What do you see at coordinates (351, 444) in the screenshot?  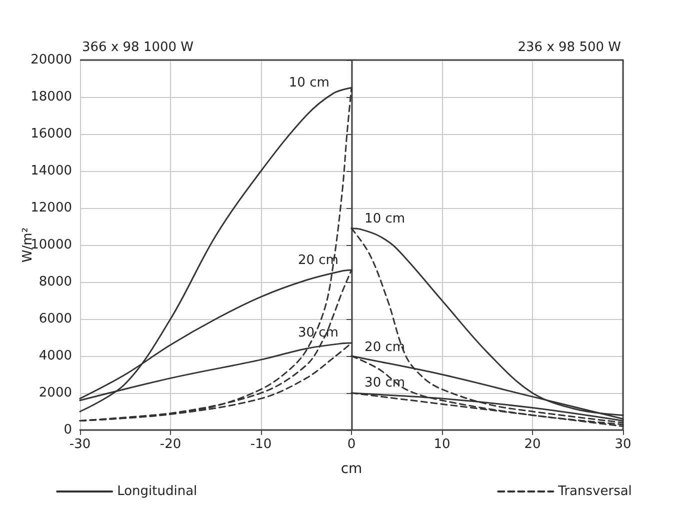 I see `x-tick-label: 0` at bounding box center [351, 444].